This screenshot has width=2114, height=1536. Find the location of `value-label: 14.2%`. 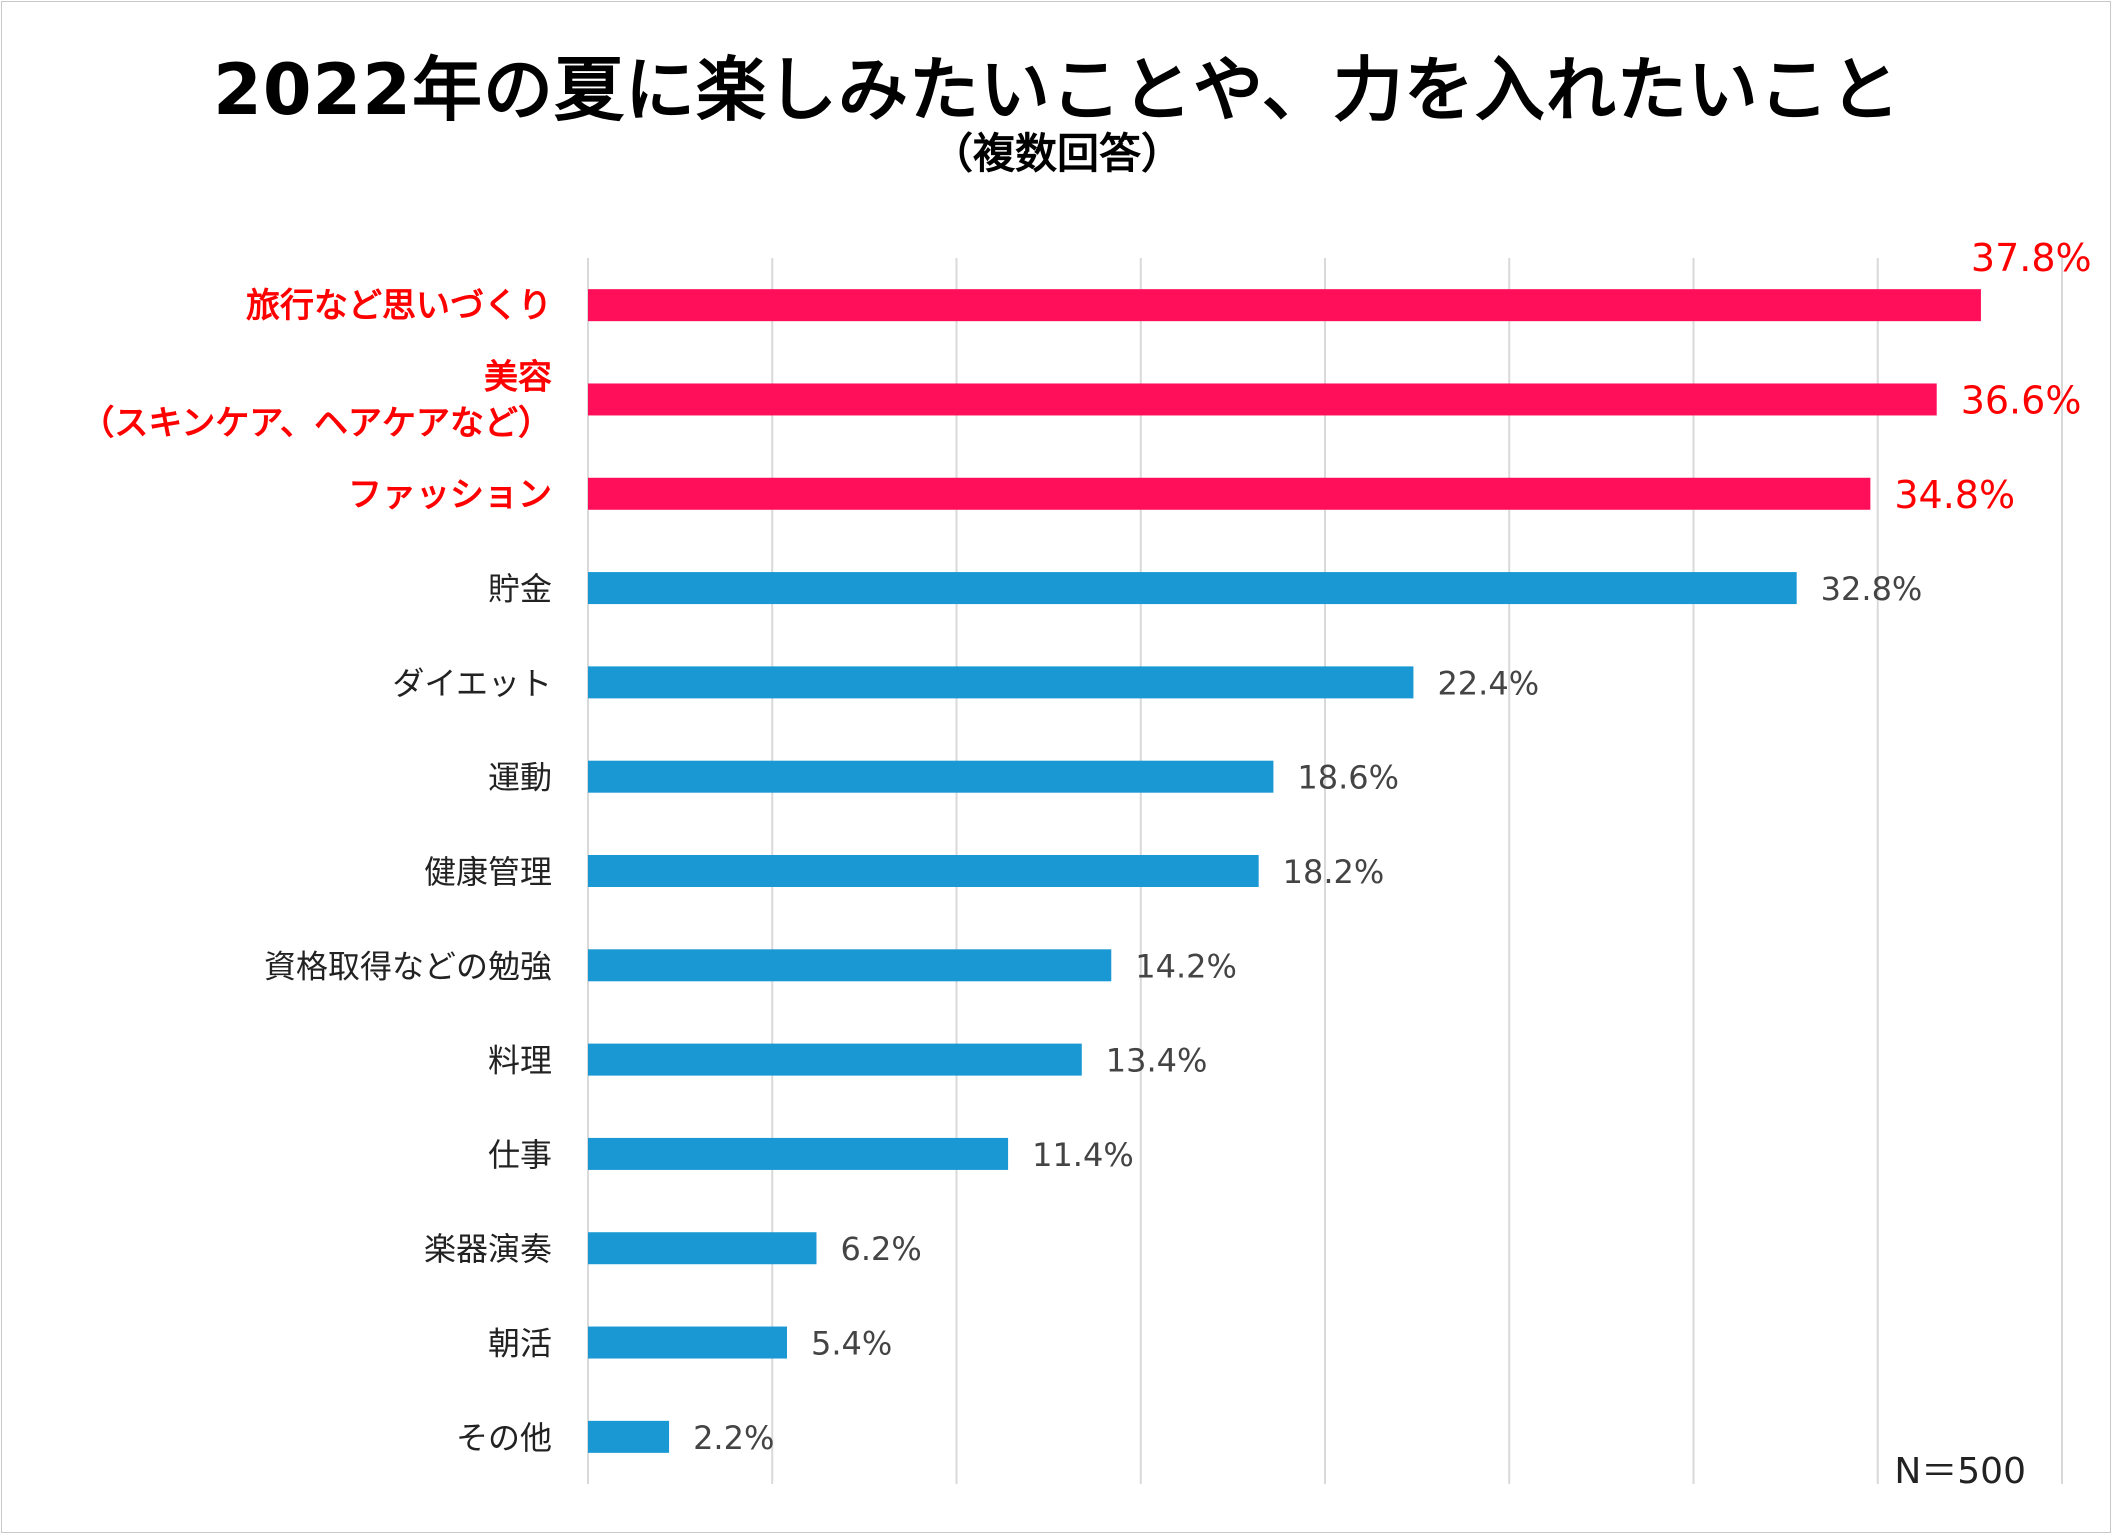

value-label: 14.2% is located at coordinates (1186, 966).